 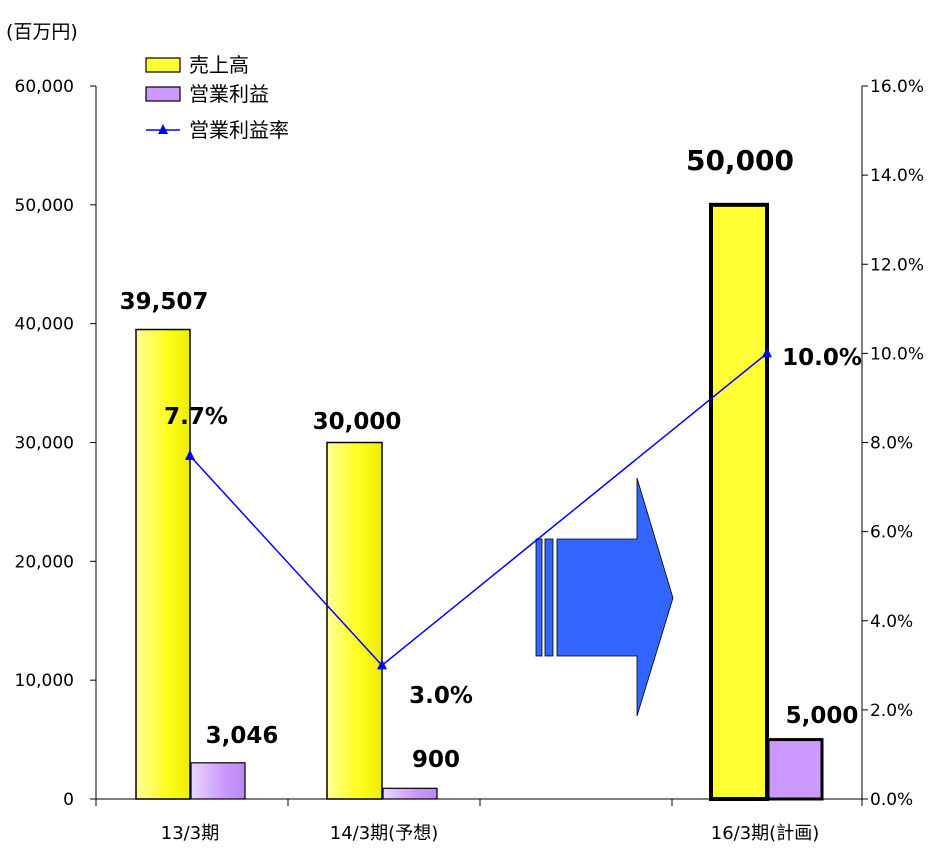 I want to click on y-right-tick-label: 6.0%, so click(x=891, y=533).